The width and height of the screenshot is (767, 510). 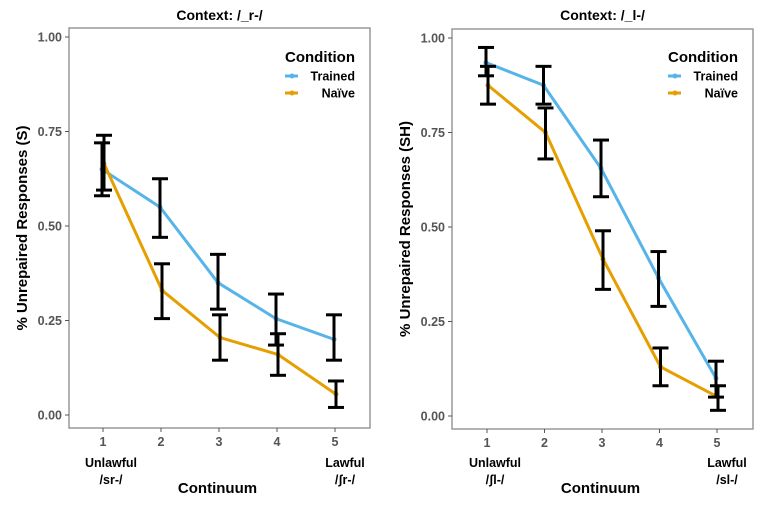 What do you see at coordinates (495, 480) in the screenshot?
I see `x-end-label-left: /ʃl-/` at bounding box center [495, 480].